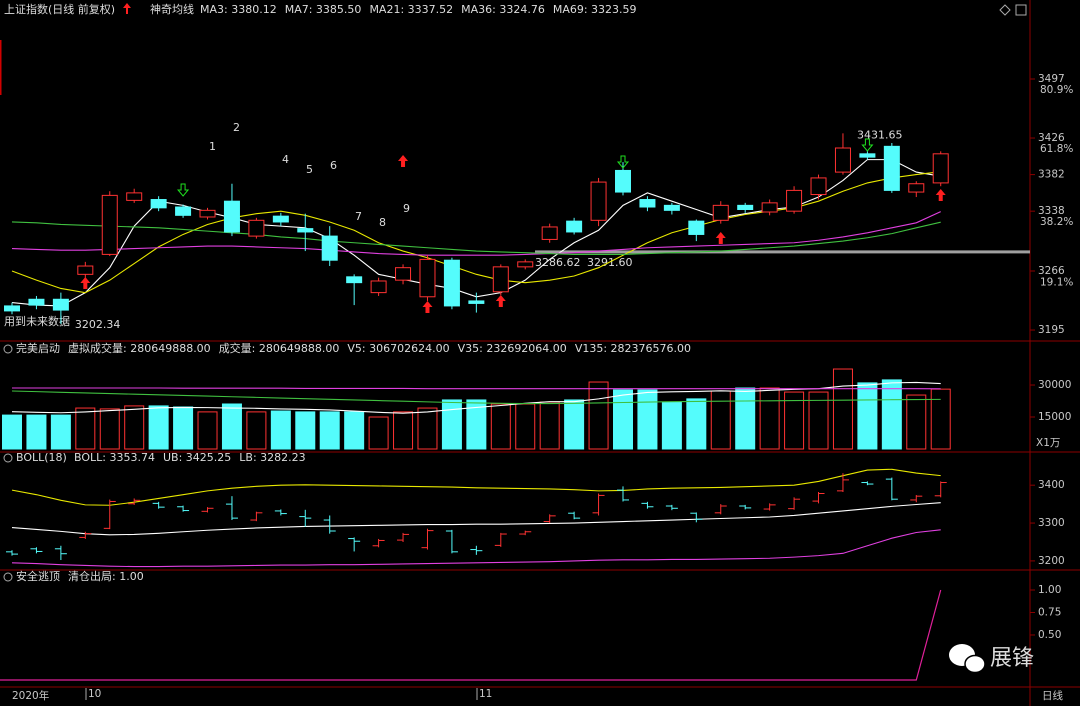 Image resolution: width=1080 pixels, height=706 pixels. I want to click on ma-line, so click(476, 238).